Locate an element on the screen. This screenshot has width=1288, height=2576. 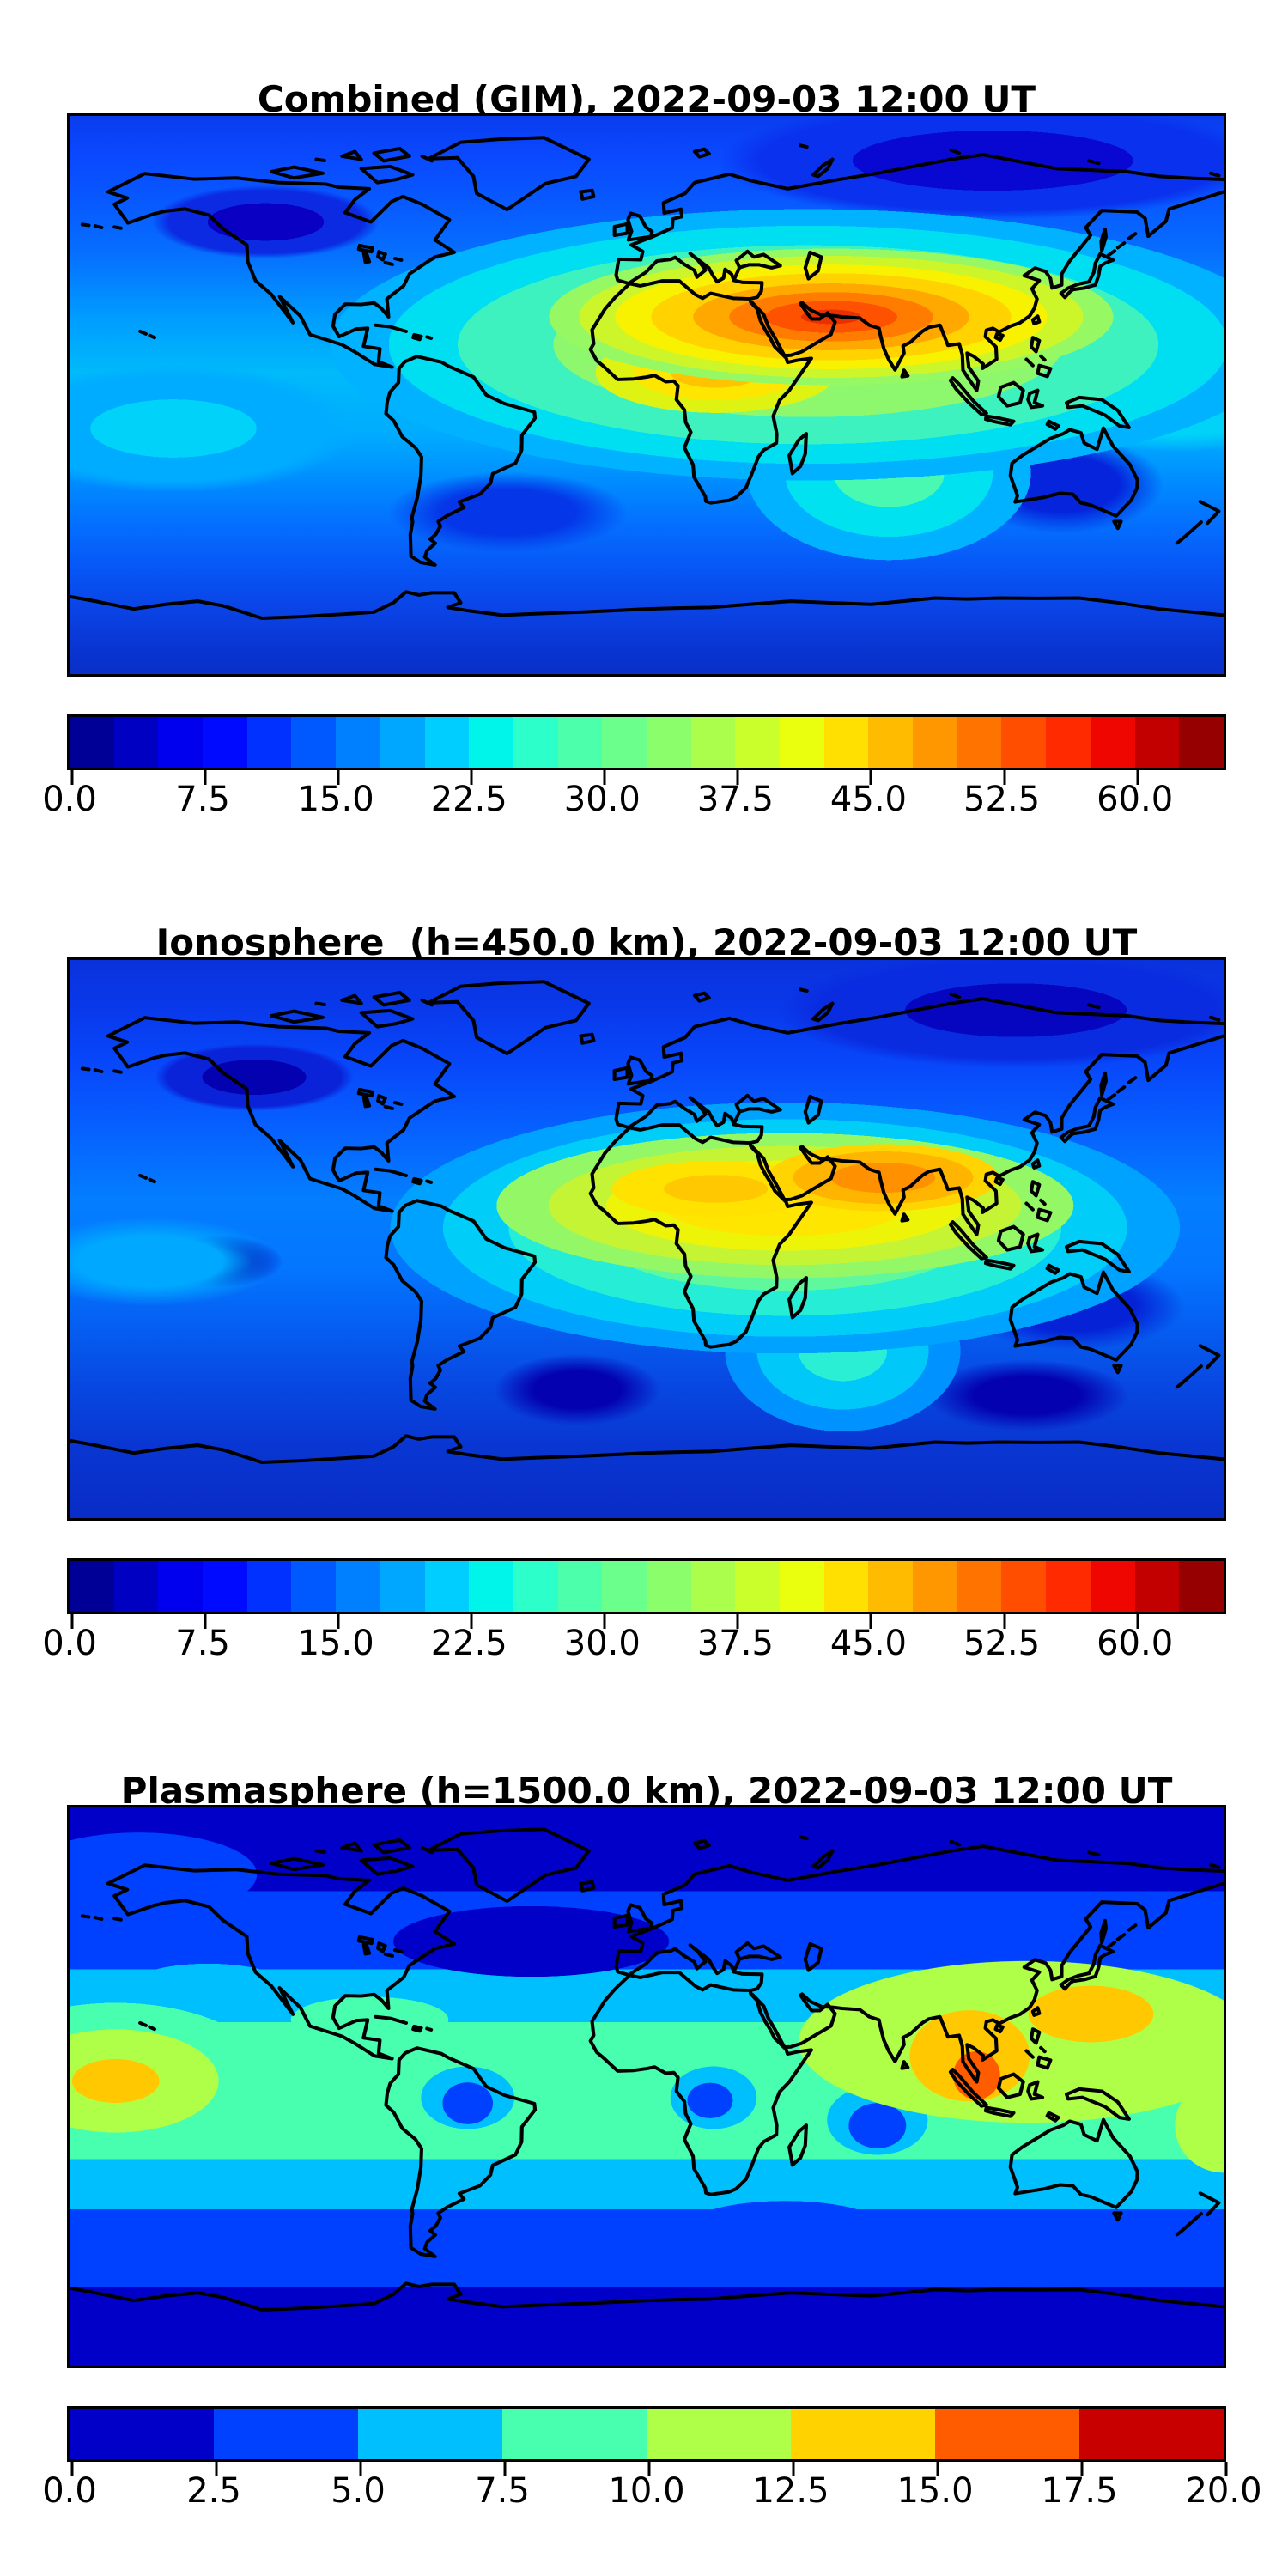
colorbar-tick-label: 2.5 is located at coordinates (213, 2491).